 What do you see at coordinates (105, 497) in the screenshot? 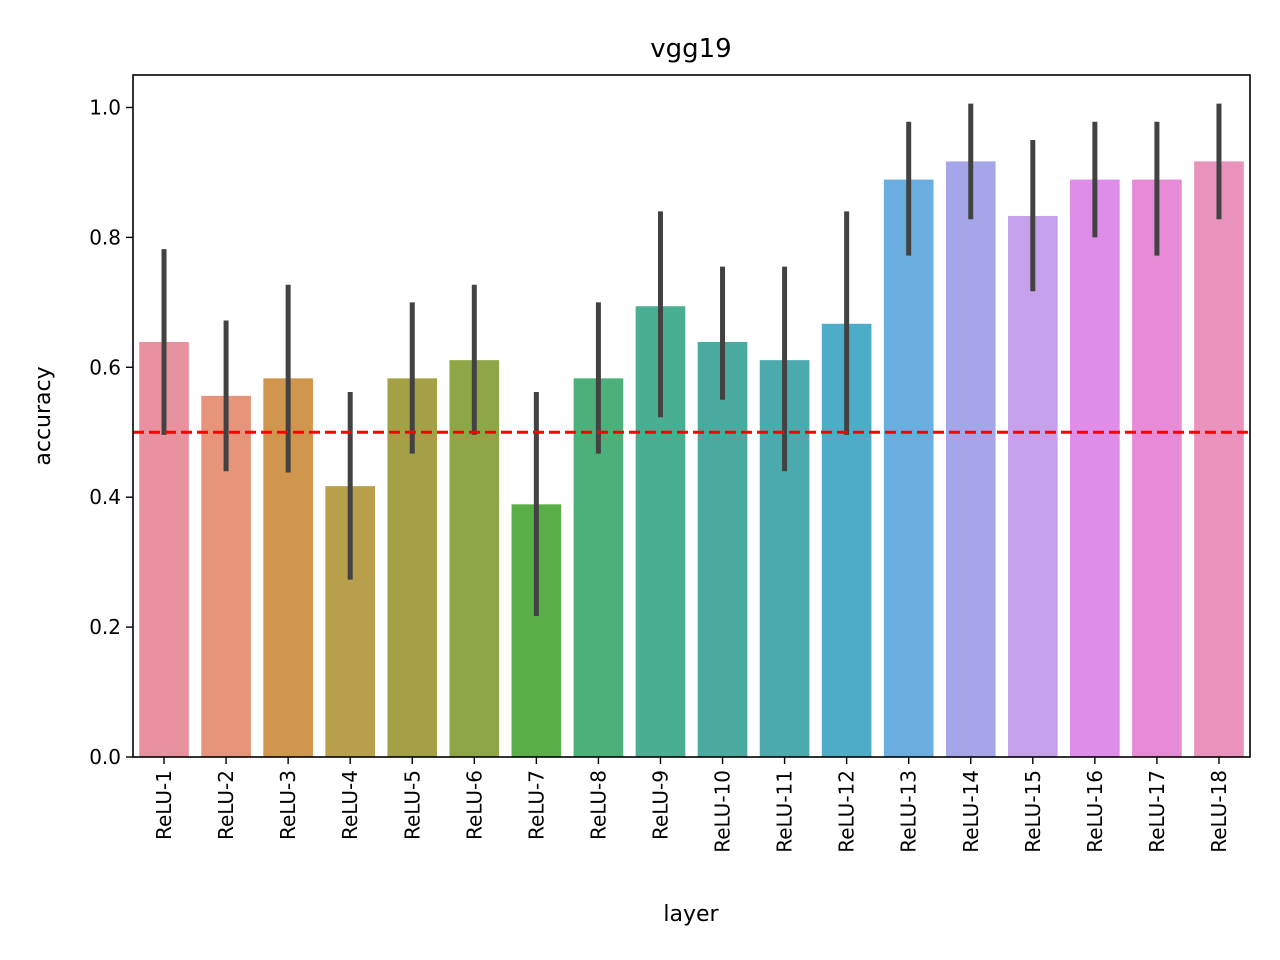
I see `y-tick-label: 0.4` at bounding box center [105, 497].